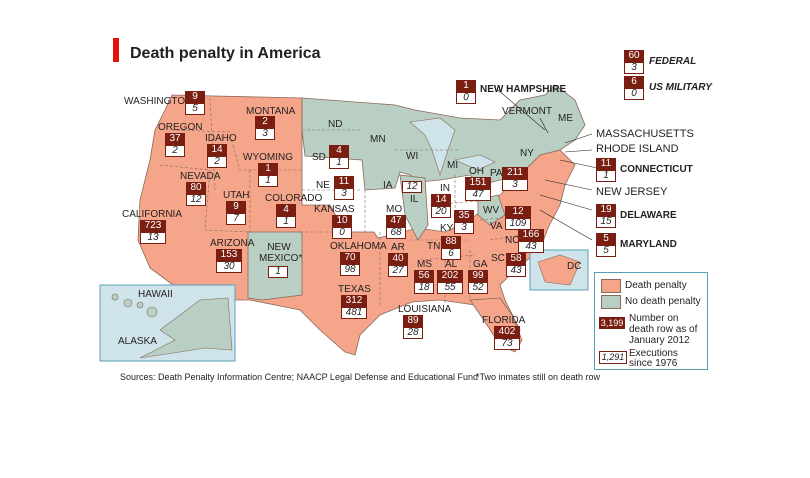 The width and height of the screenshot is (810, 478). Describe the element at coordinates (137, 341) in the screenshot. I see `state-alaska: ALASKA` at that location.